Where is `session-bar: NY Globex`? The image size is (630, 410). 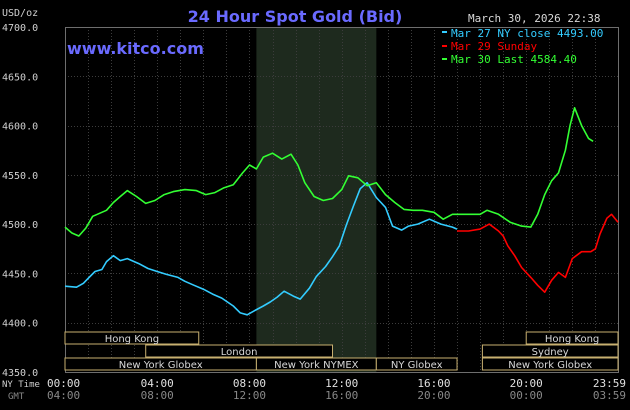 session-bar: NY Globex is located at coordinates (416, 364).